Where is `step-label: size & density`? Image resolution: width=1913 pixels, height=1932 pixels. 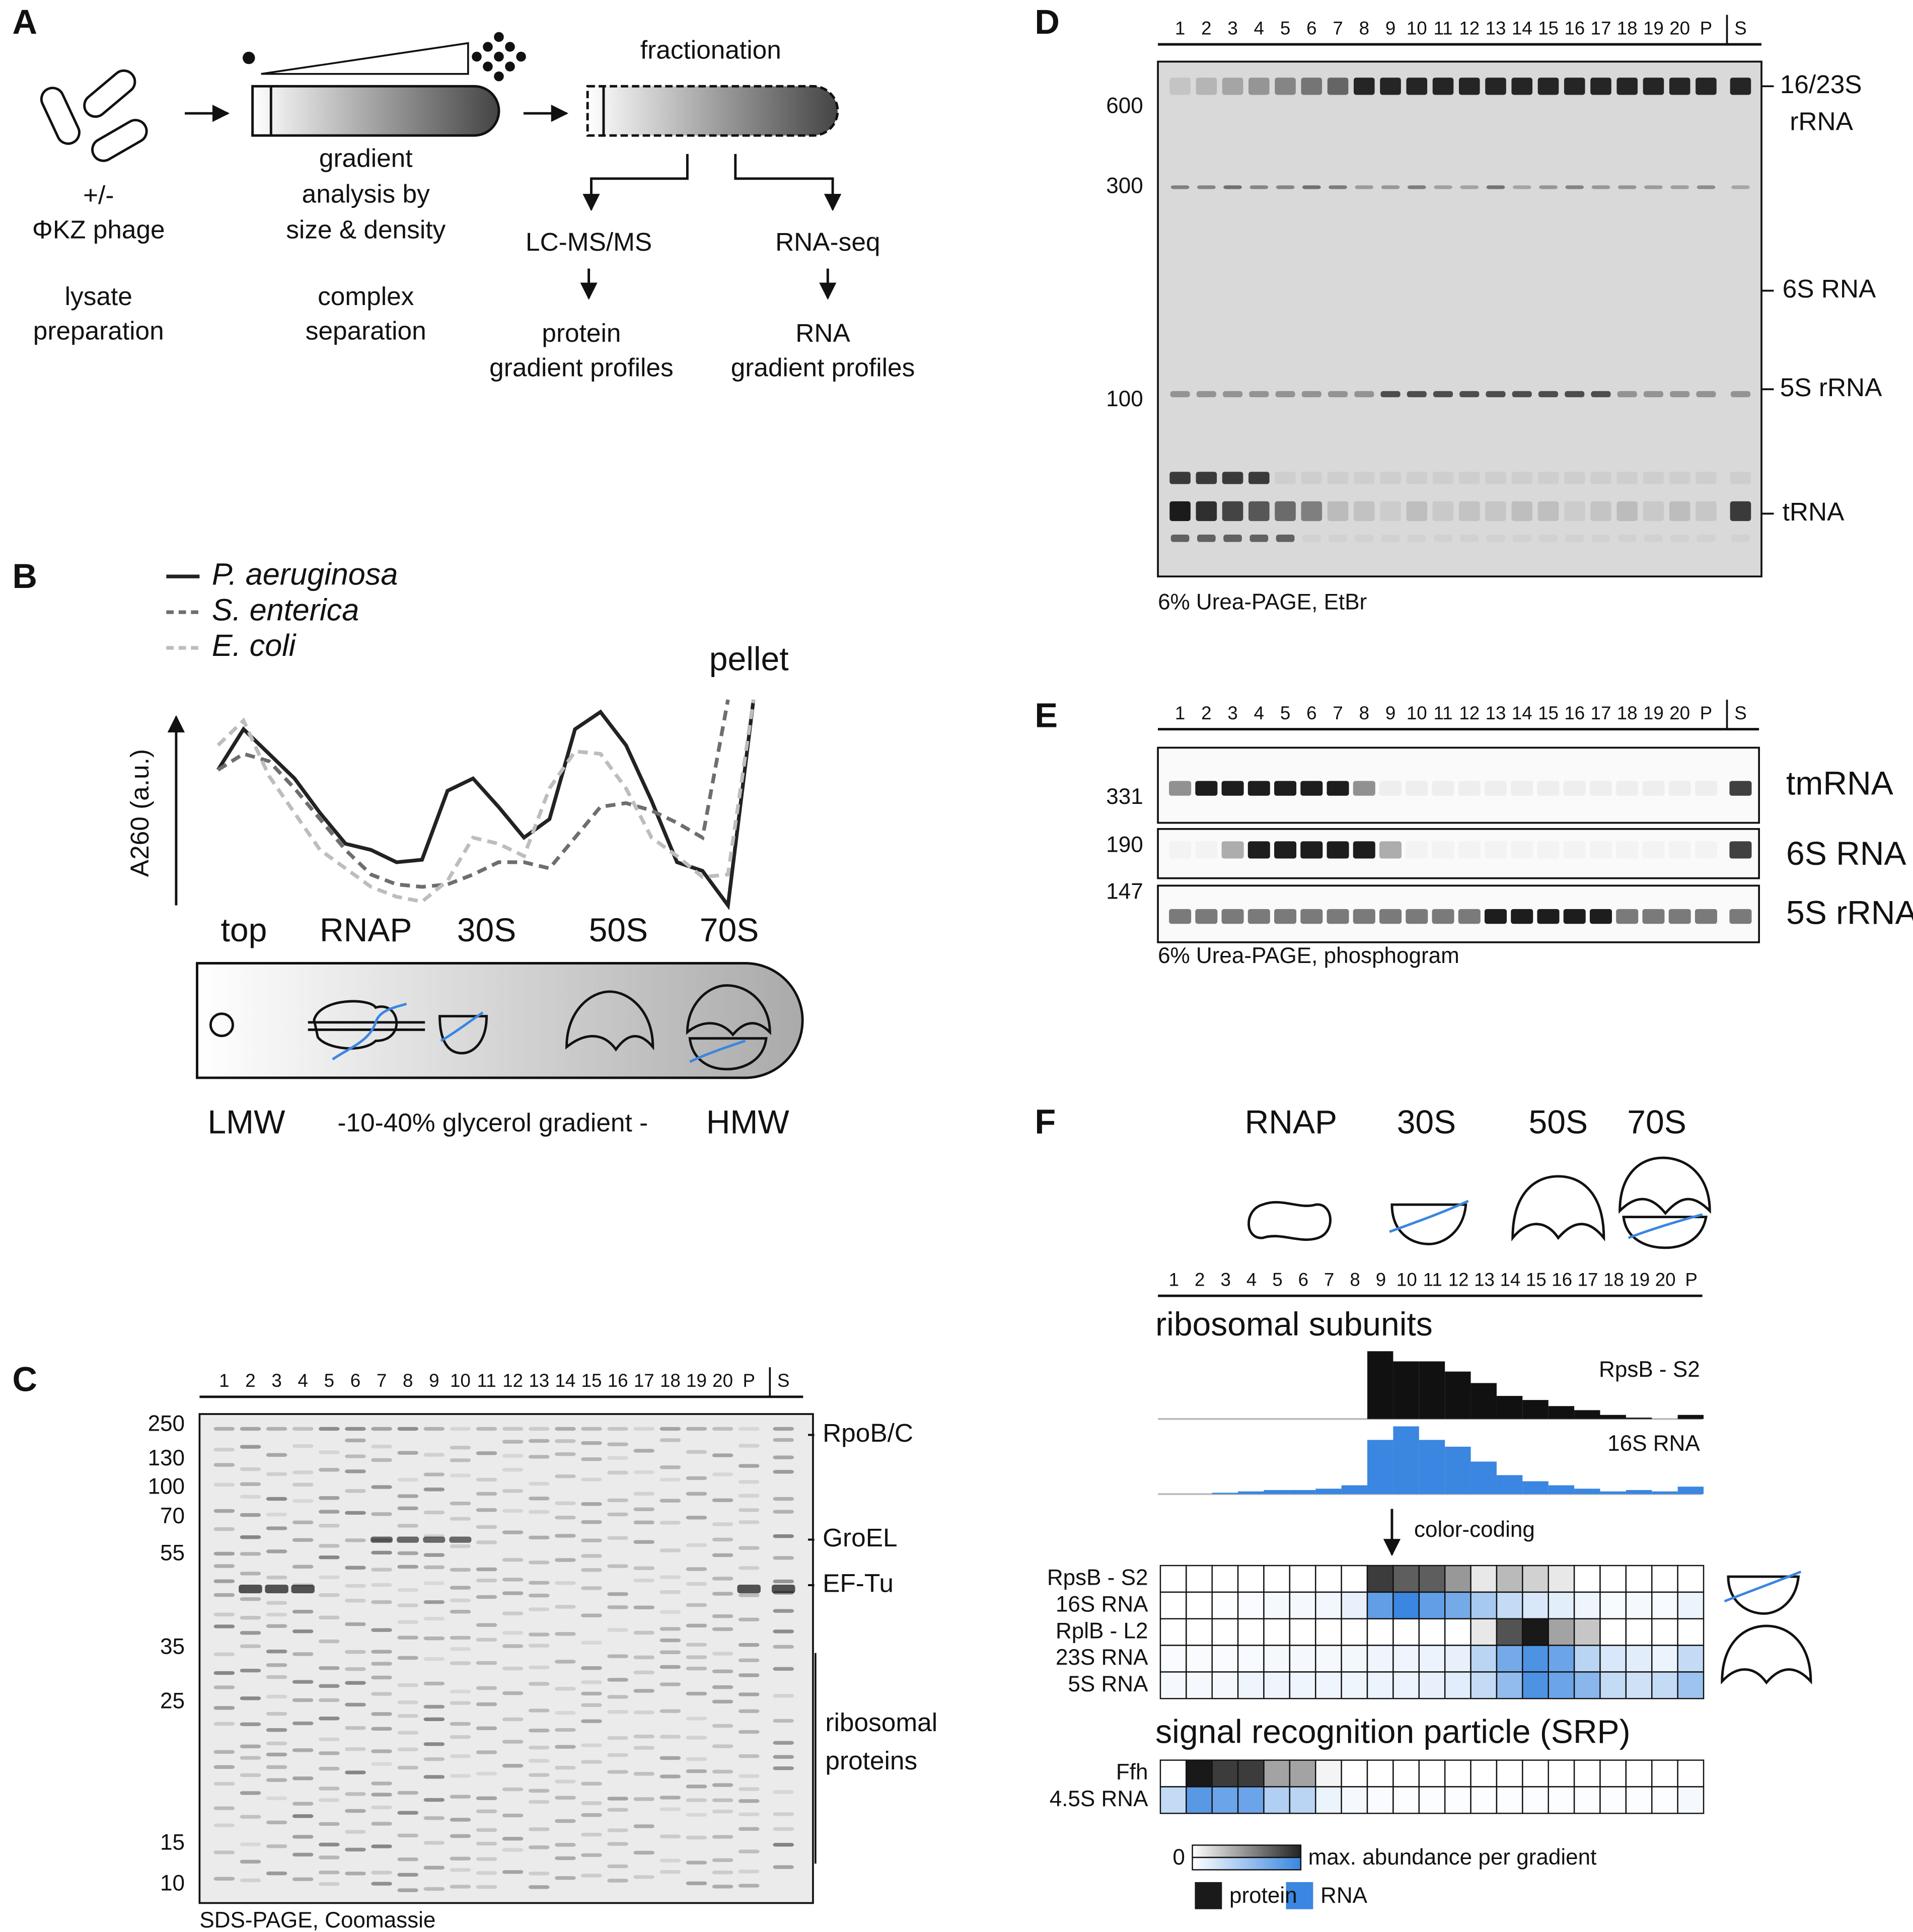 step-label: size & density is located at coordinates (366, 229).